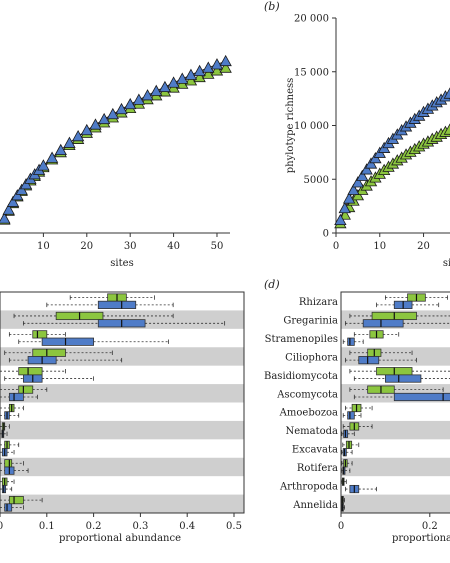  What do you see at coordinates (430, 526) in the screenshot?
I see `x-tick-label: 0.2` at bounding box center [430, 526].